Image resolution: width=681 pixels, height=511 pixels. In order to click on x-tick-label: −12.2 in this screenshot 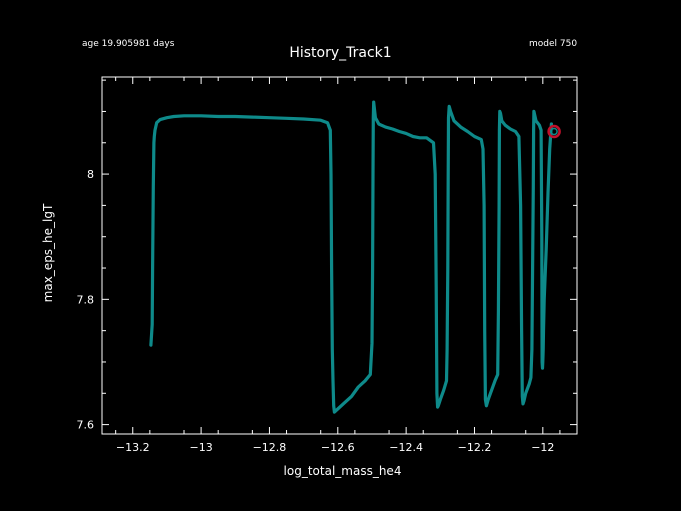, I will do `click(475, 447)`.